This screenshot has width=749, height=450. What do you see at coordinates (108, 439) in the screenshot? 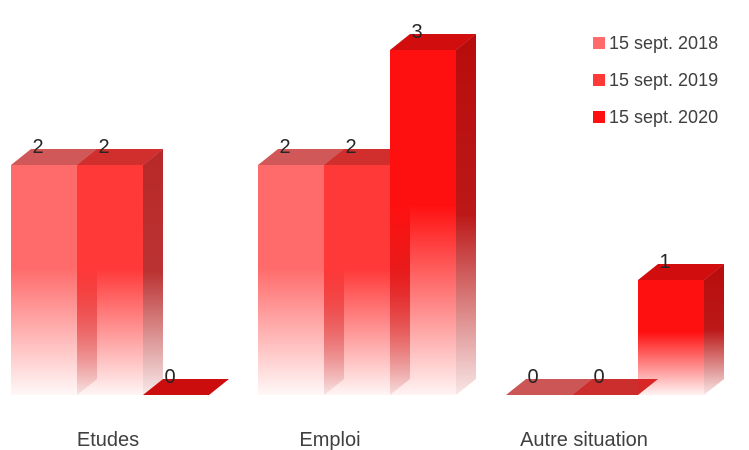
I see `category-label: Etudes` at bounding box center [108, 439].